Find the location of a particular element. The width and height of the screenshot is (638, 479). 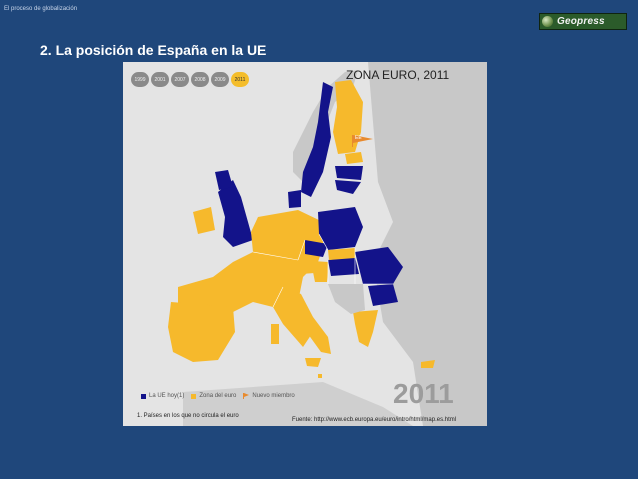

ireland is located at coordinates (204, 220).